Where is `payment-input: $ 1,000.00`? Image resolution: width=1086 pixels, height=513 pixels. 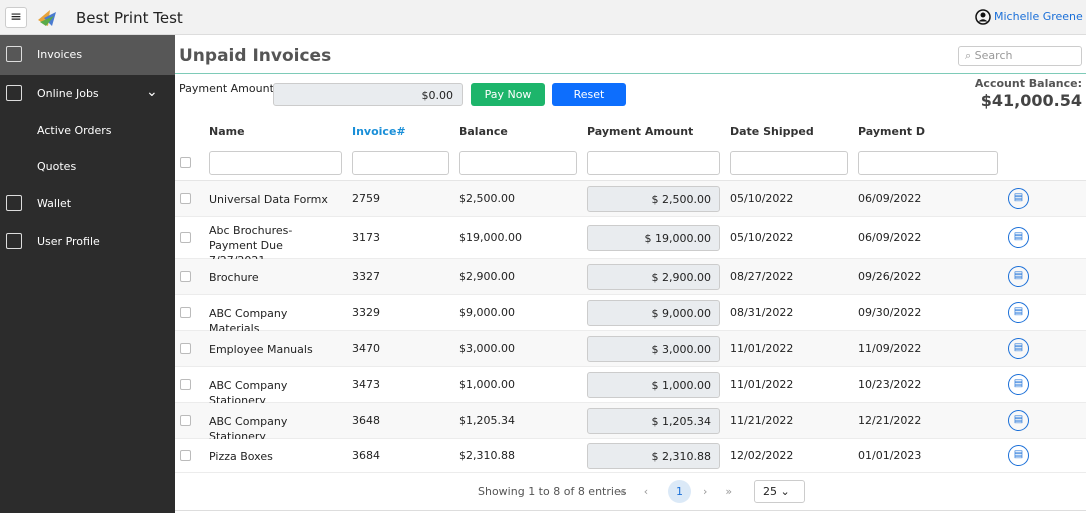 payment-input: $ 1,000.00 is located at coordinates (653, 385).